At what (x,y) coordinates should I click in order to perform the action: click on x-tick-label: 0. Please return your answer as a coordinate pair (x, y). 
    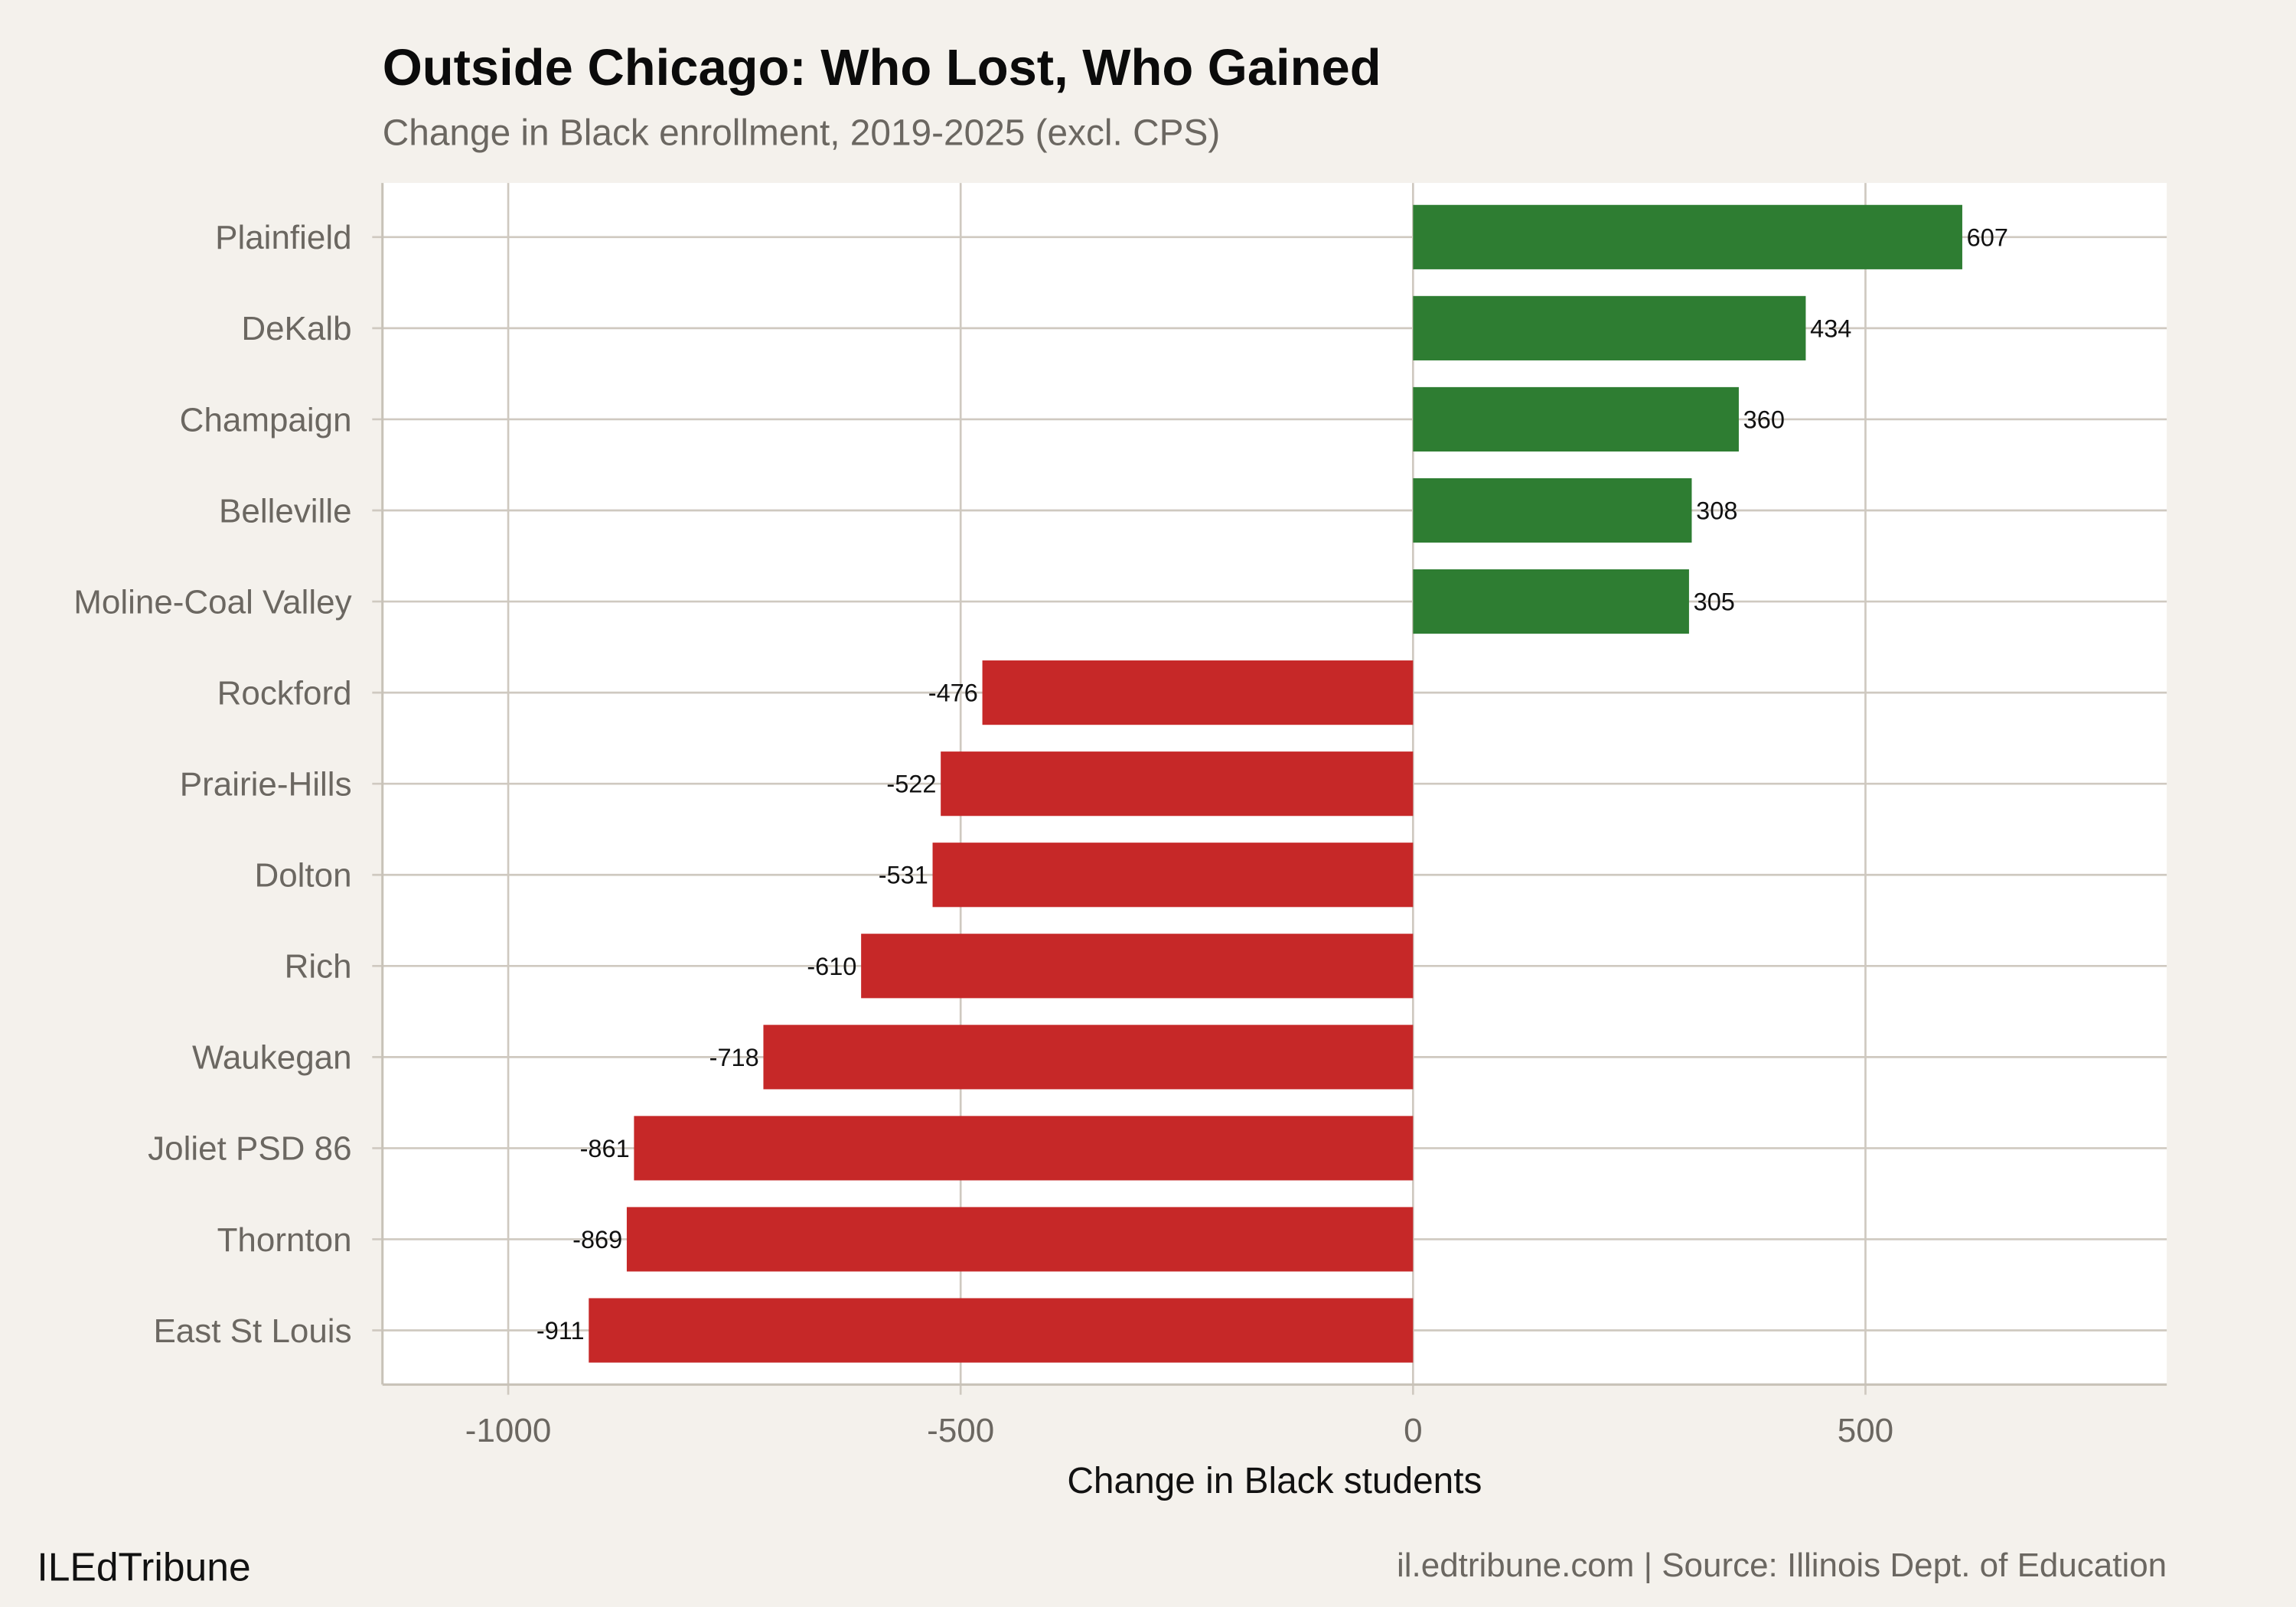
    Looking at the image, I should click on (1413, 1430).